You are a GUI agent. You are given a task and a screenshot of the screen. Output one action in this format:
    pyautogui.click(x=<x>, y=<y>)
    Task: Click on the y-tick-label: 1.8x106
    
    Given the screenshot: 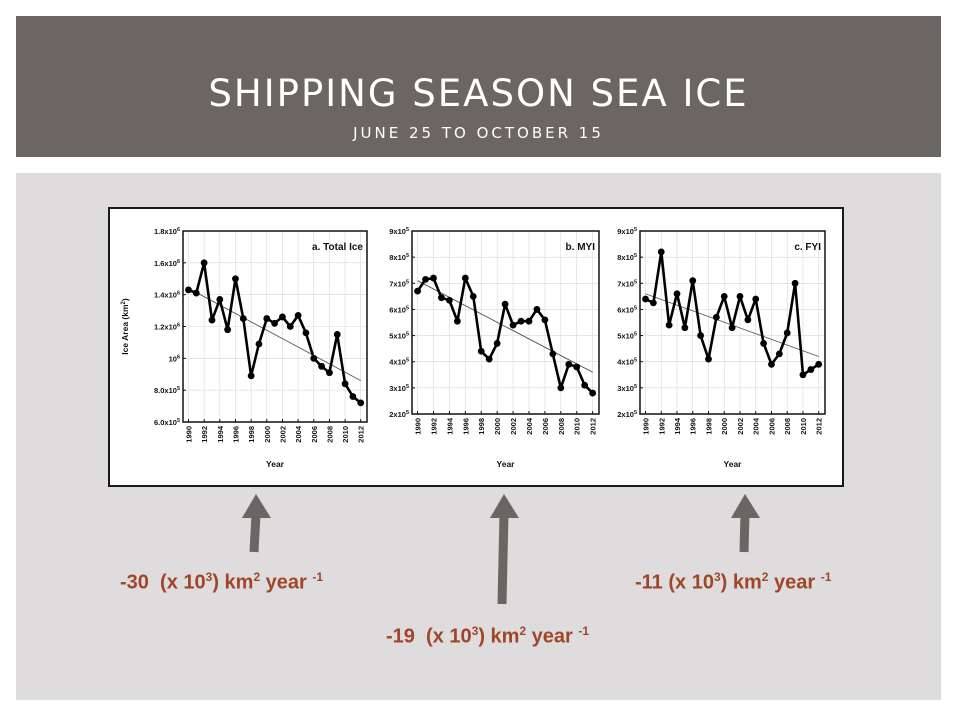 What is the action you would take?
    pyautogui.click(x=167, y=231)
    